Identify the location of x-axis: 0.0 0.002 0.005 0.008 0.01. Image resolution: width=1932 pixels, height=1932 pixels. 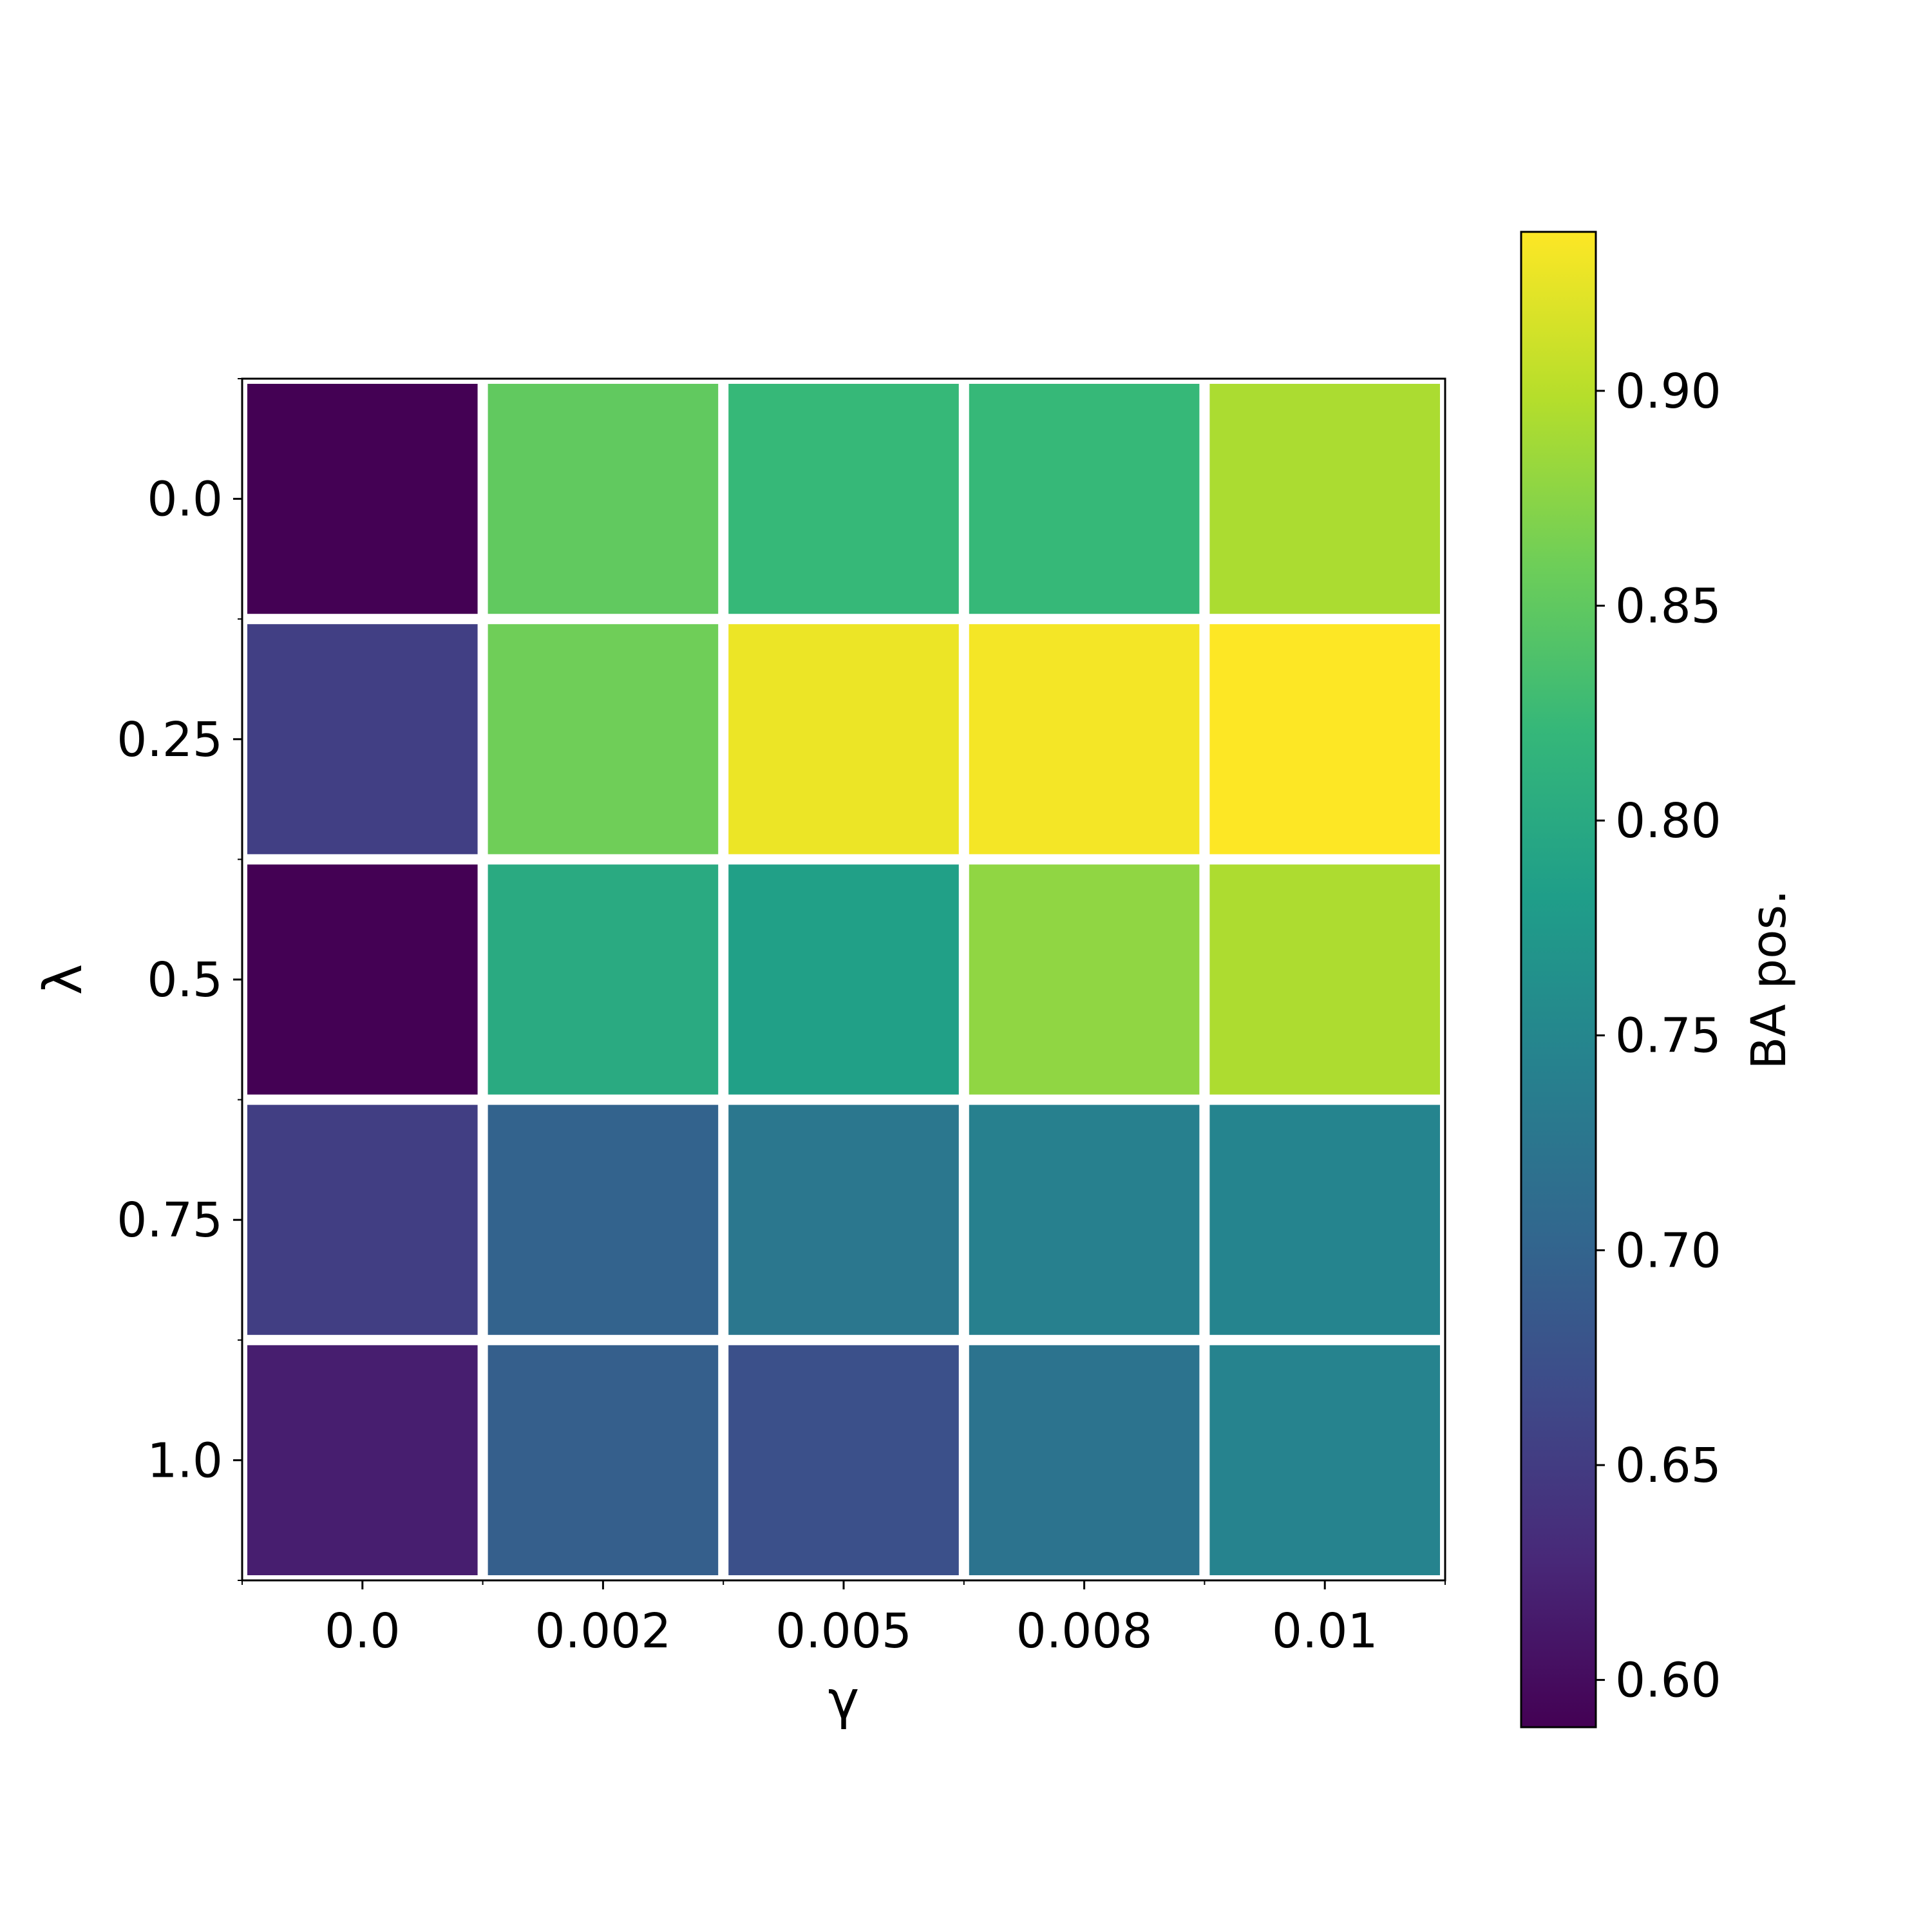
(844, 1620).